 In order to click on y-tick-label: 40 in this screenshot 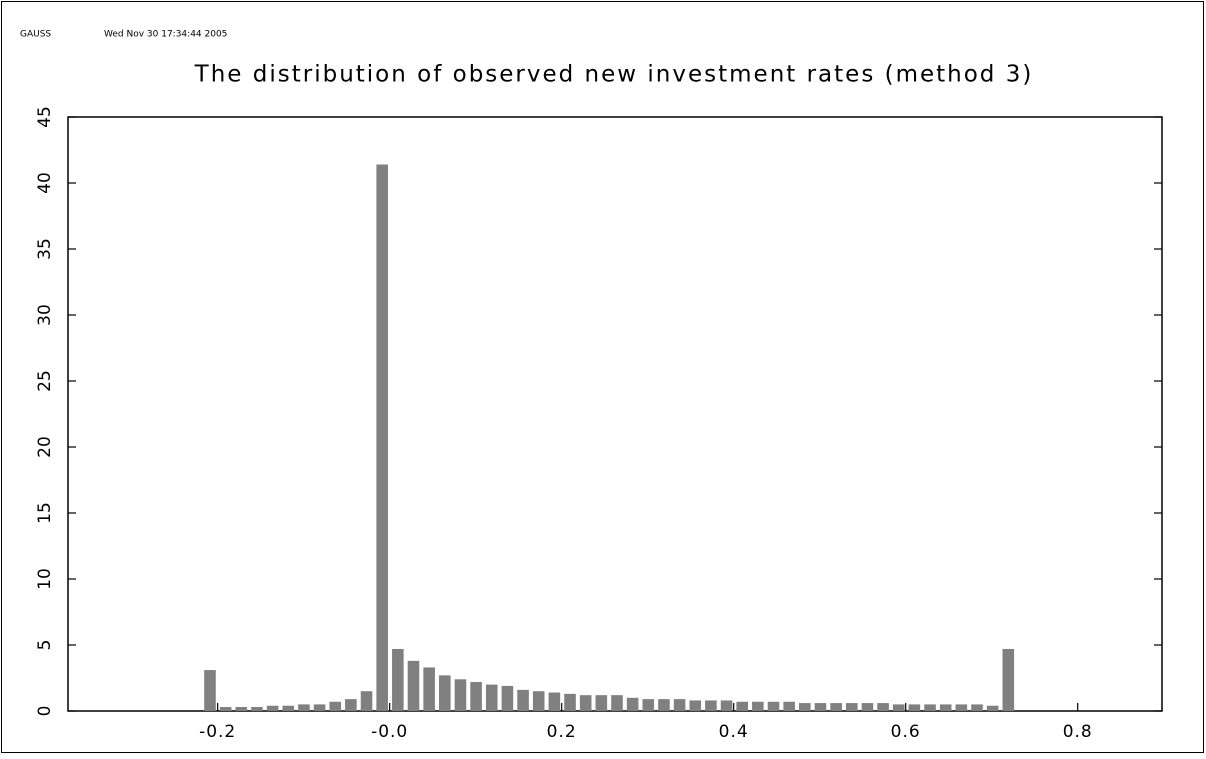, I will do `click(45, 183)`.